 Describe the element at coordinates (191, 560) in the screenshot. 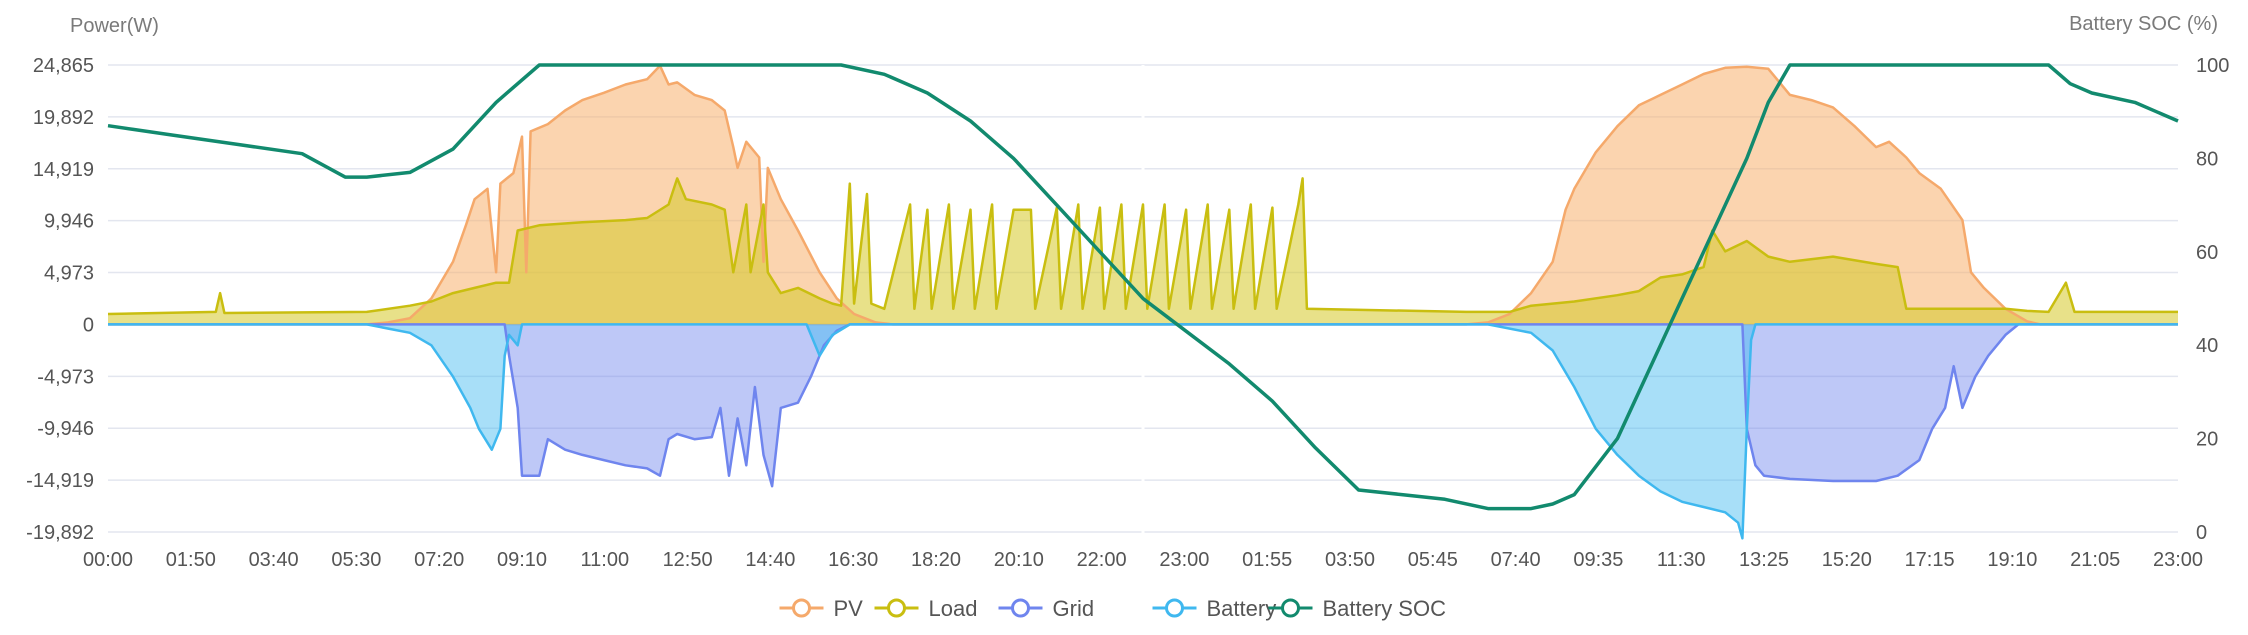

I see `x-tick-label: 01:50` at that location.